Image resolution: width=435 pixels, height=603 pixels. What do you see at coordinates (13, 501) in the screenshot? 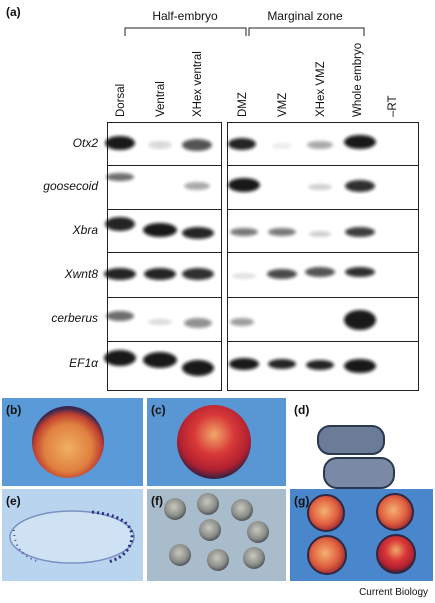
I see `panel-label: (e)` at bounding box center [13, 501].